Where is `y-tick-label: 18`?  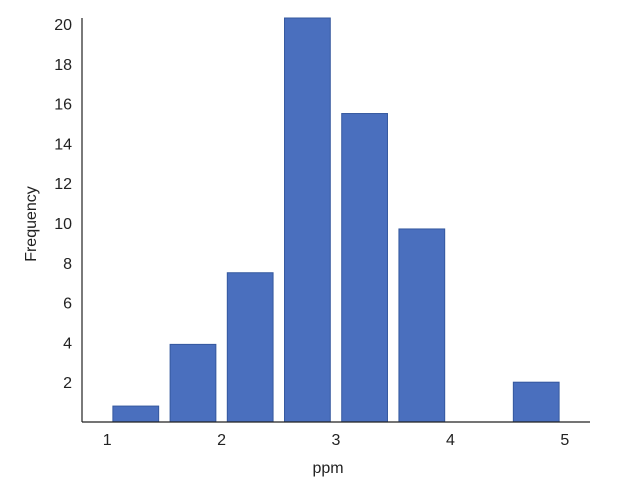 y-tick-label: 18 is located at coordinates (63, 65).